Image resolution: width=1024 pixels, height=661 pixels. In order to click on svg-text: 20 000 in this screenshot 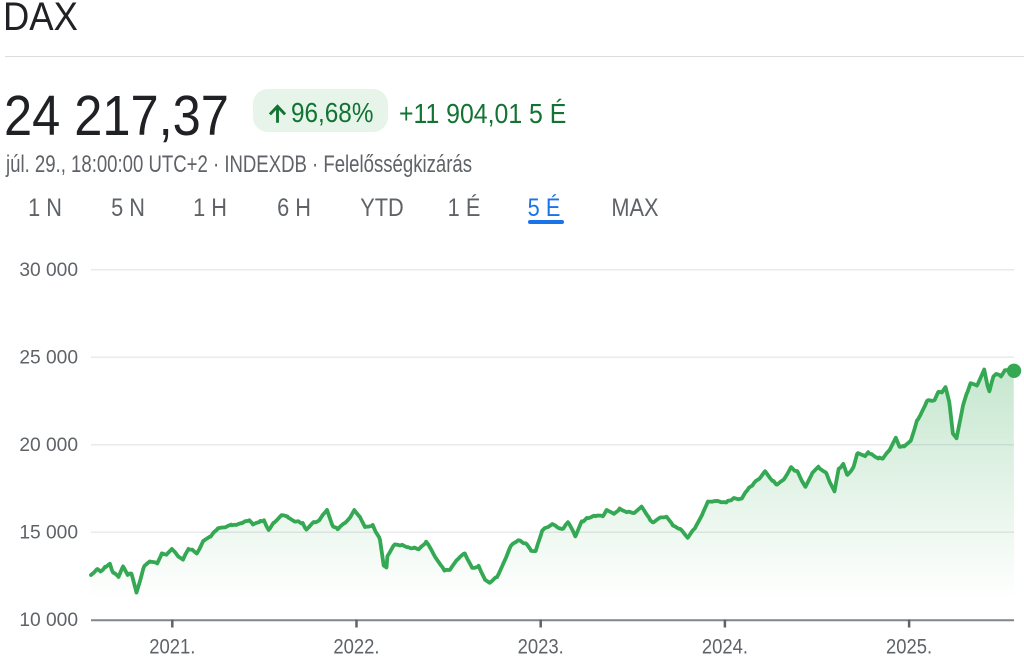, I will do `click(48, 445)`.